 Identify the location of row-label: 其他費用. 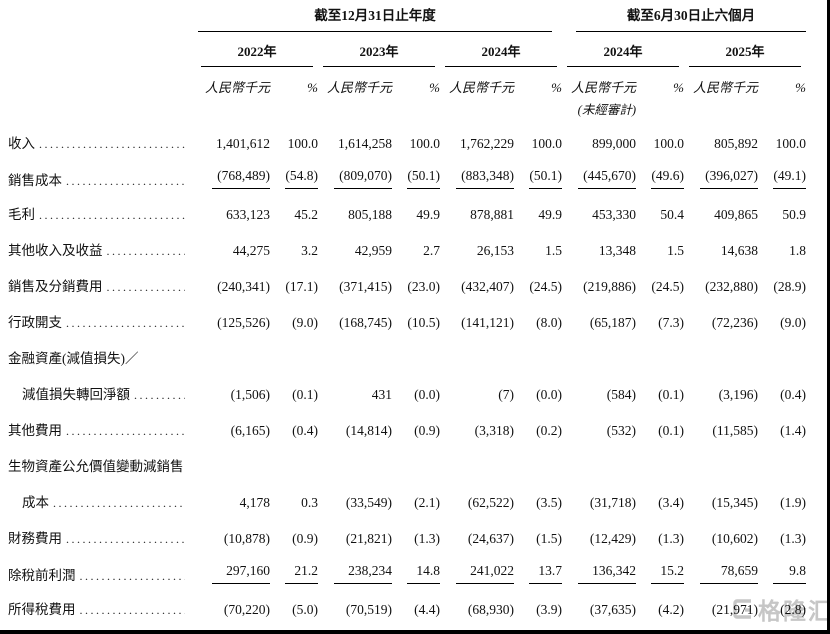
(98, 429).